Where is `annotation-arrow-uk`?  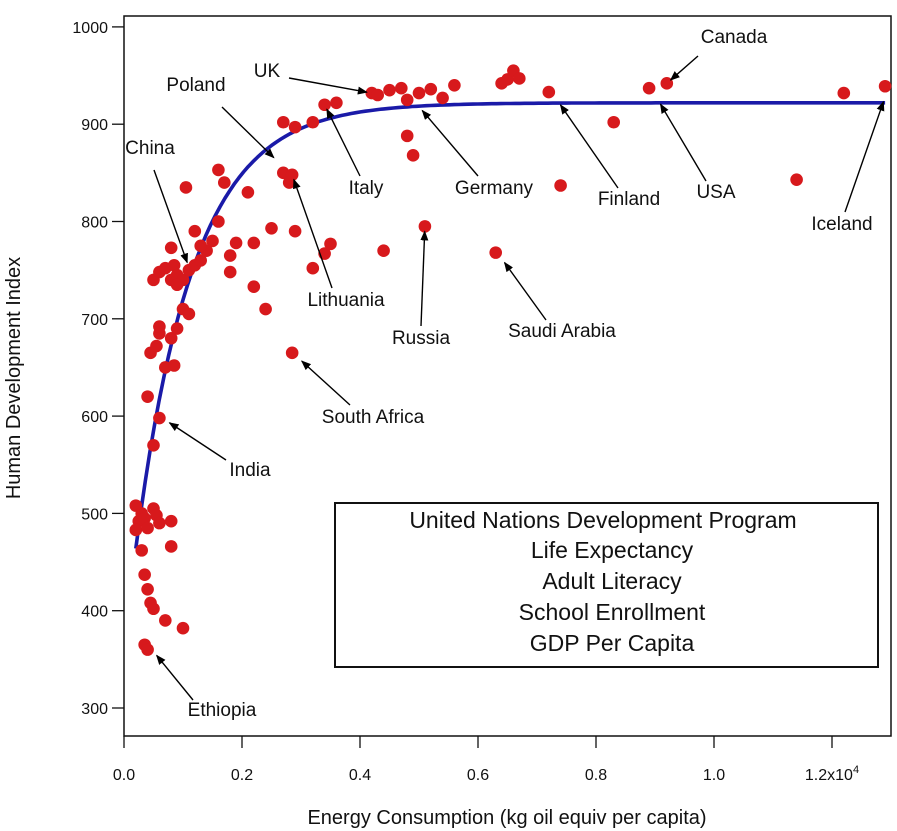
annotation-arrow-uk is located at coordinates (328, 86).